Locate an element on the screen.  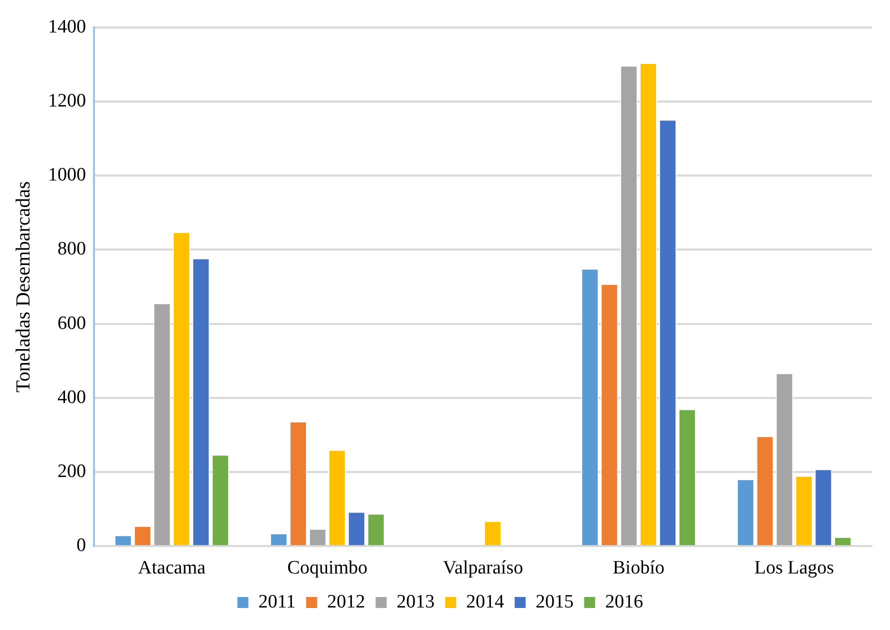
legend-label: 2011 is located at coordinates (277, 601).